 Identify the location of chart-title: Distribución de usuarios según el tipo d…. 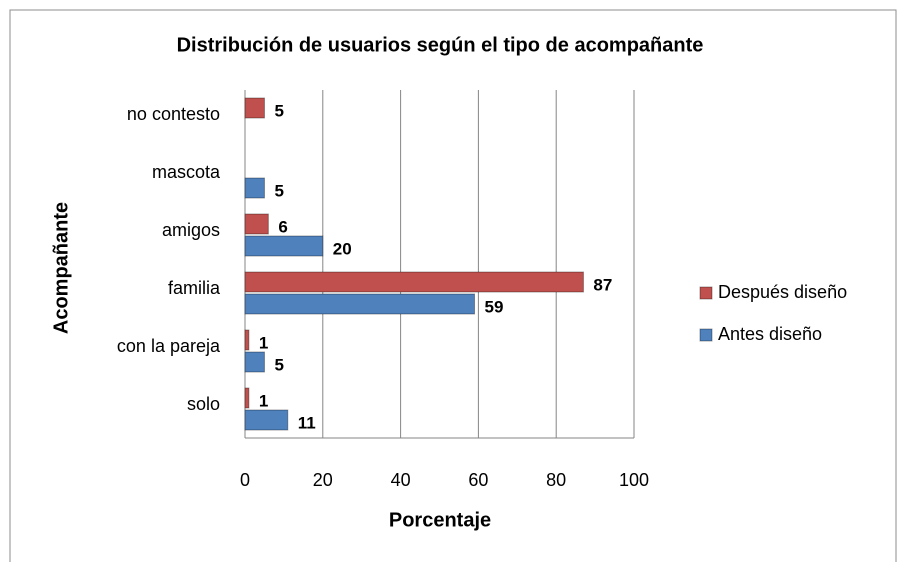
(440, 45).